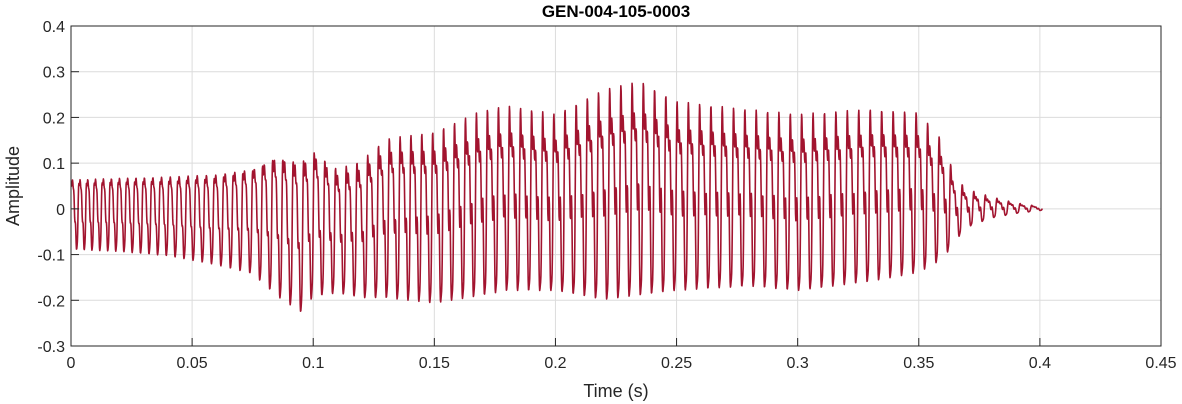  Describe the element at coordinates (313, 363) in the screenshot. I see `x-tick-label: 0.1` at that location.